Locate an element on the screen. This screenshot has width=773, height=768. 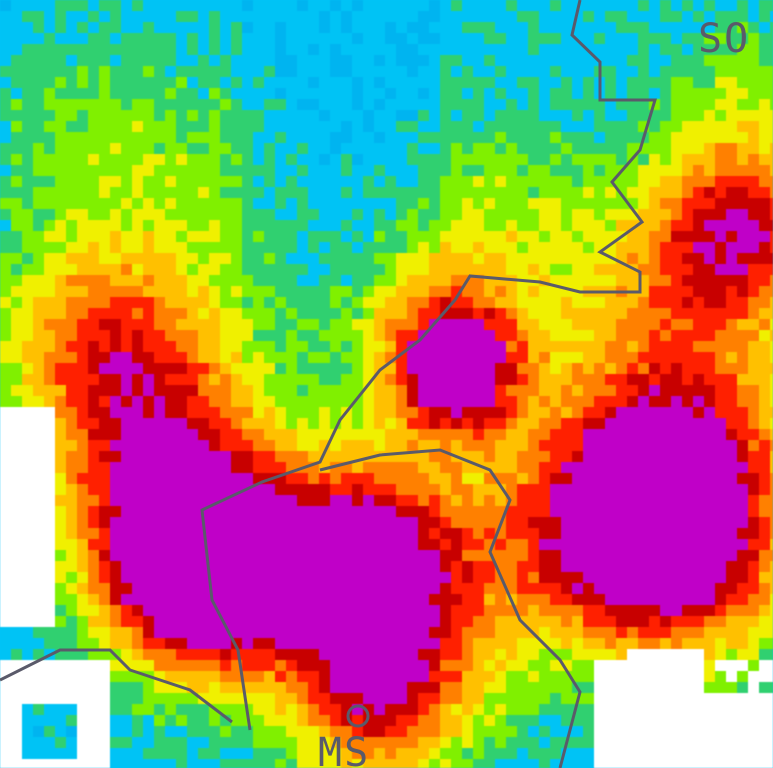
state-label-so: SO is located at coordinates (724, 39).